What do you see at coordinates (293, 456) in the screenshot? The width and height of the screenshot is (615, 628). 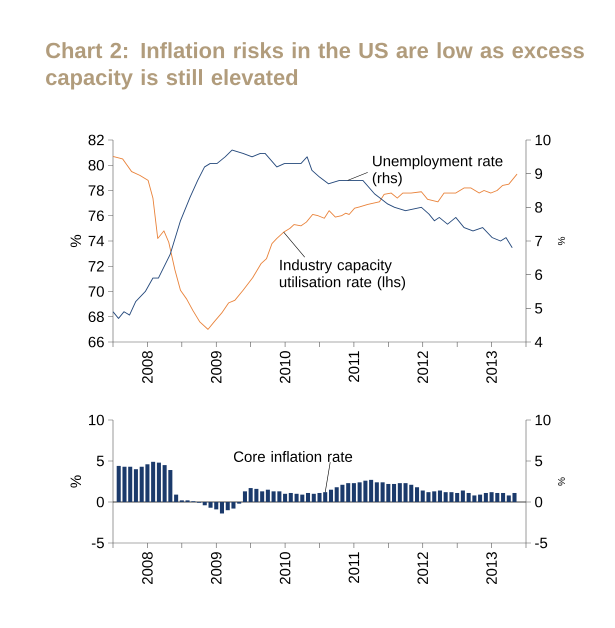 I see `series-label: Core inflation rate` at bounding box center [293, 456].